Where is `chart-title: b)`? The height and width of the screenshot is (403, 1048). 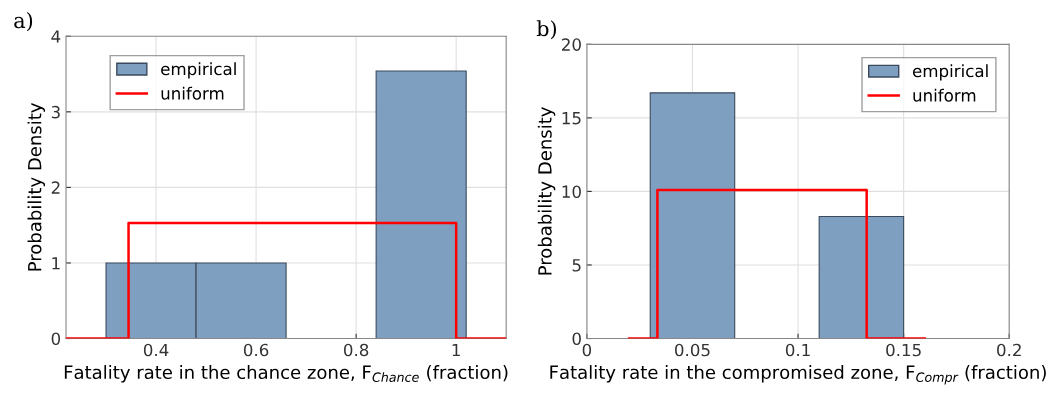 chart-title: b) is located at coordinates (546, 30).